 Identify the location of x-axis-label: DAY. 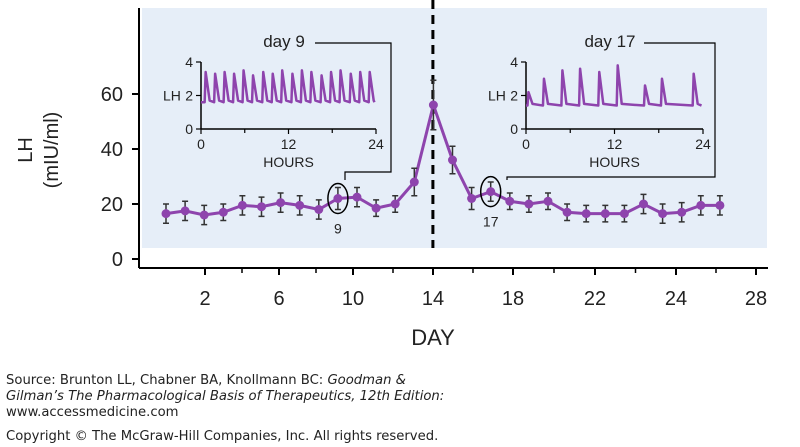
(433, 337).